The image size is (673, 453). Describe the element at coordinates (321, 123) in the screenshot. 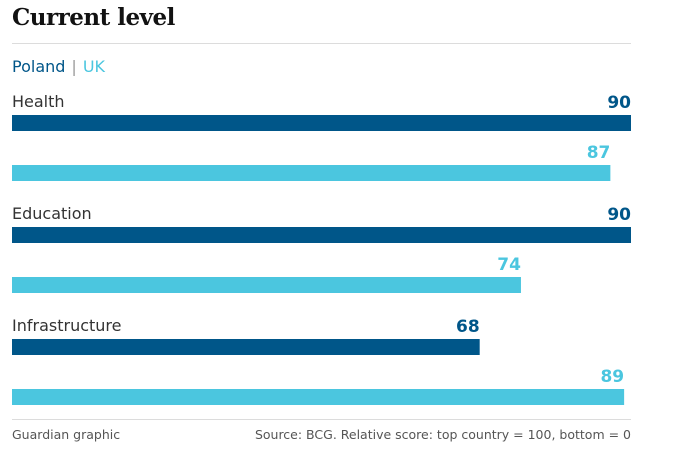

I see `bar-poland-health` at that location.